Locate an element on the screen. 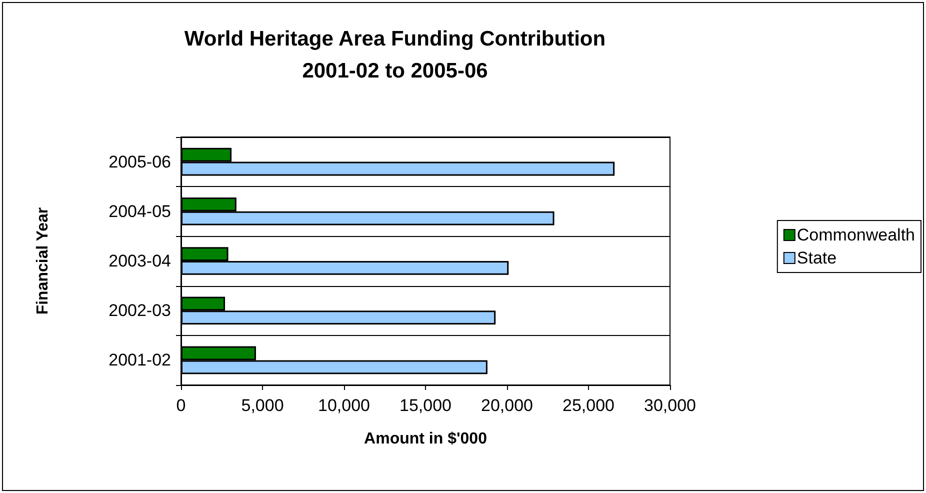 The width and height of the screenshot is (926, 493). y-tick-label: 2005-06 is located at coordinates (139, 162).